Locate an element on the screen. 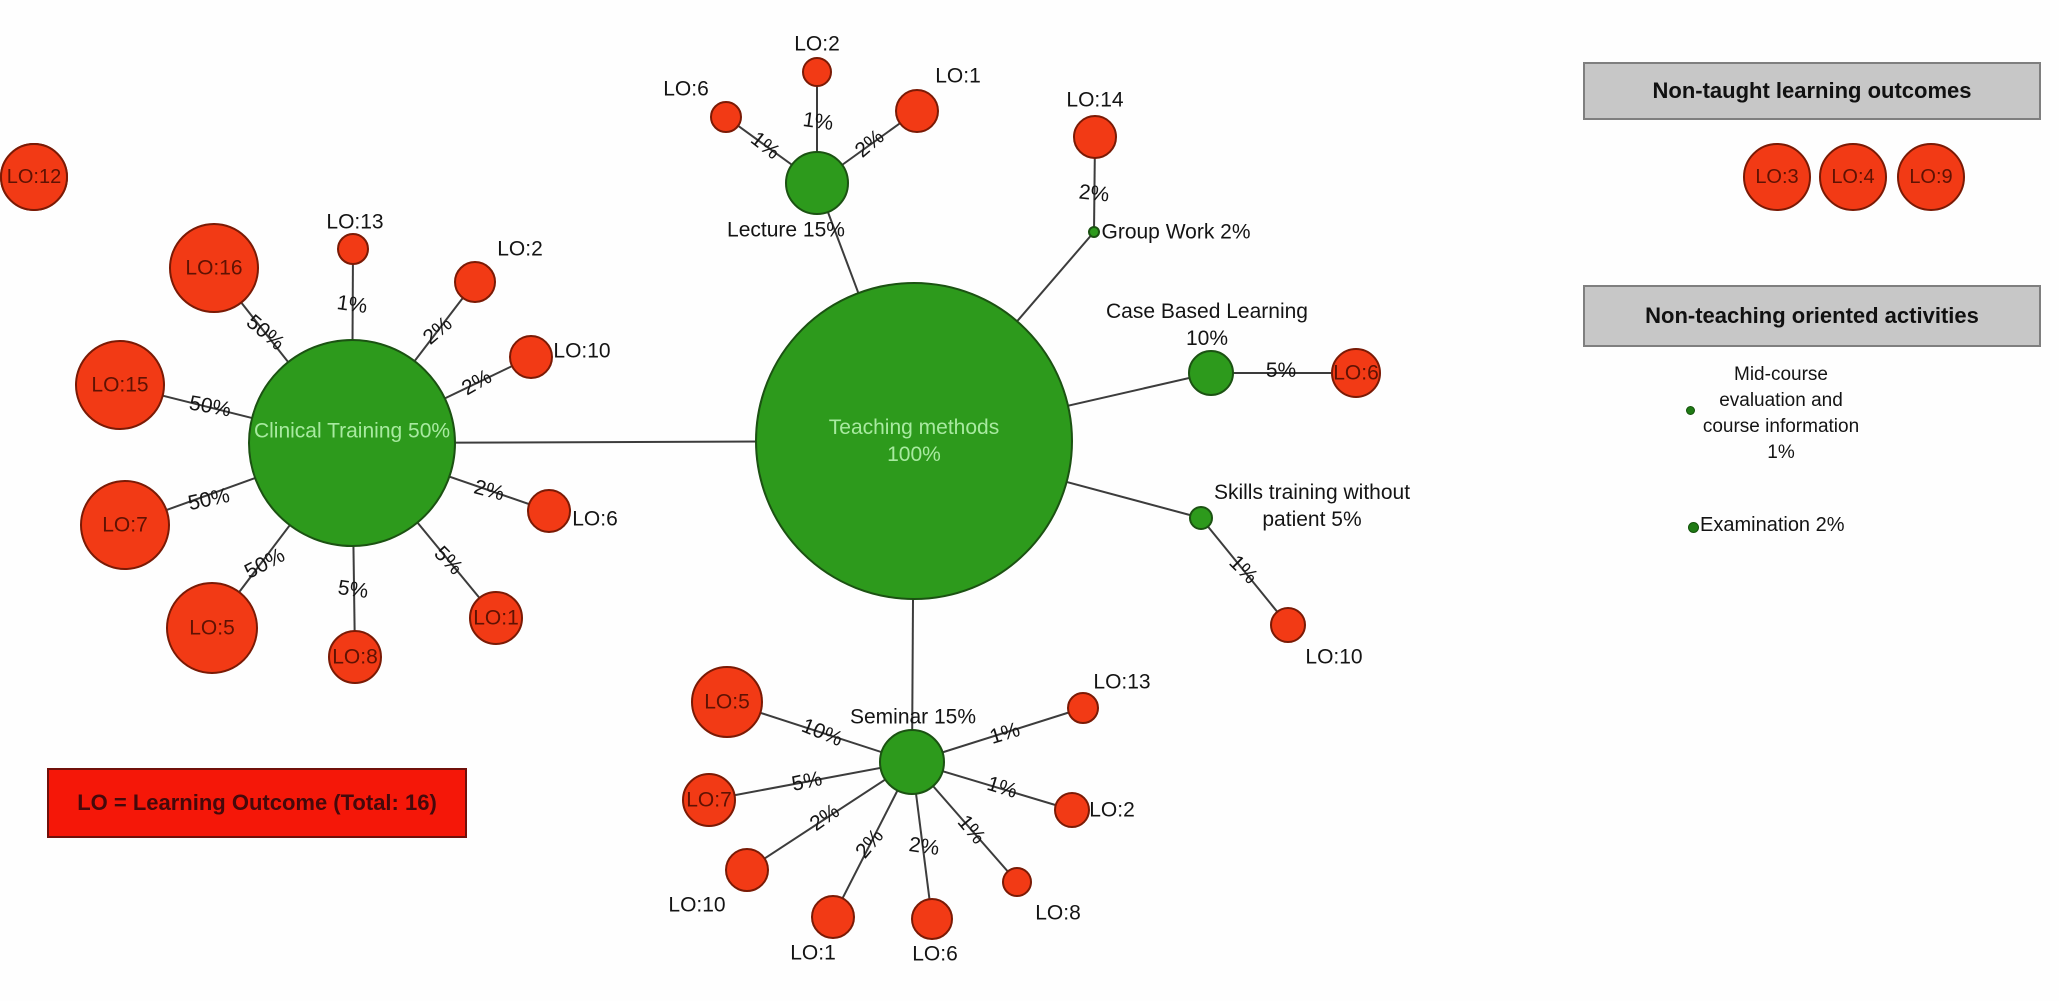 The width and height of the screenshot is (2059, 1001). non-taught-outcome-circle: LO:3 is located at coordinates (1777, 177).